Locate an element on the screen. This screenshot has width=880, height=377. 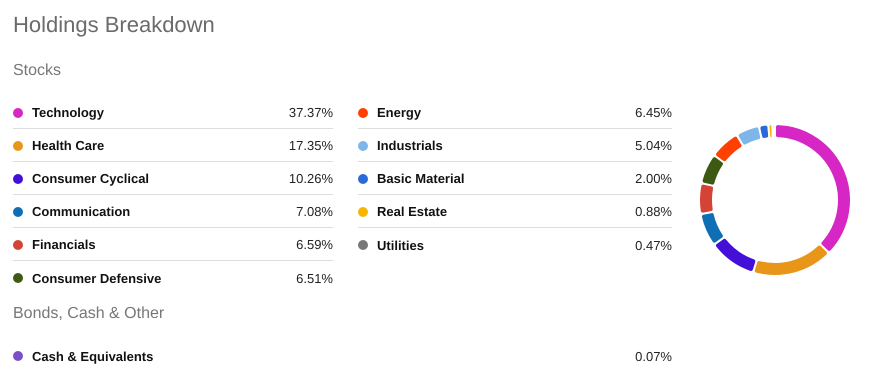
legend-label: Consumer Defensive is located at coordinates (97, 278).